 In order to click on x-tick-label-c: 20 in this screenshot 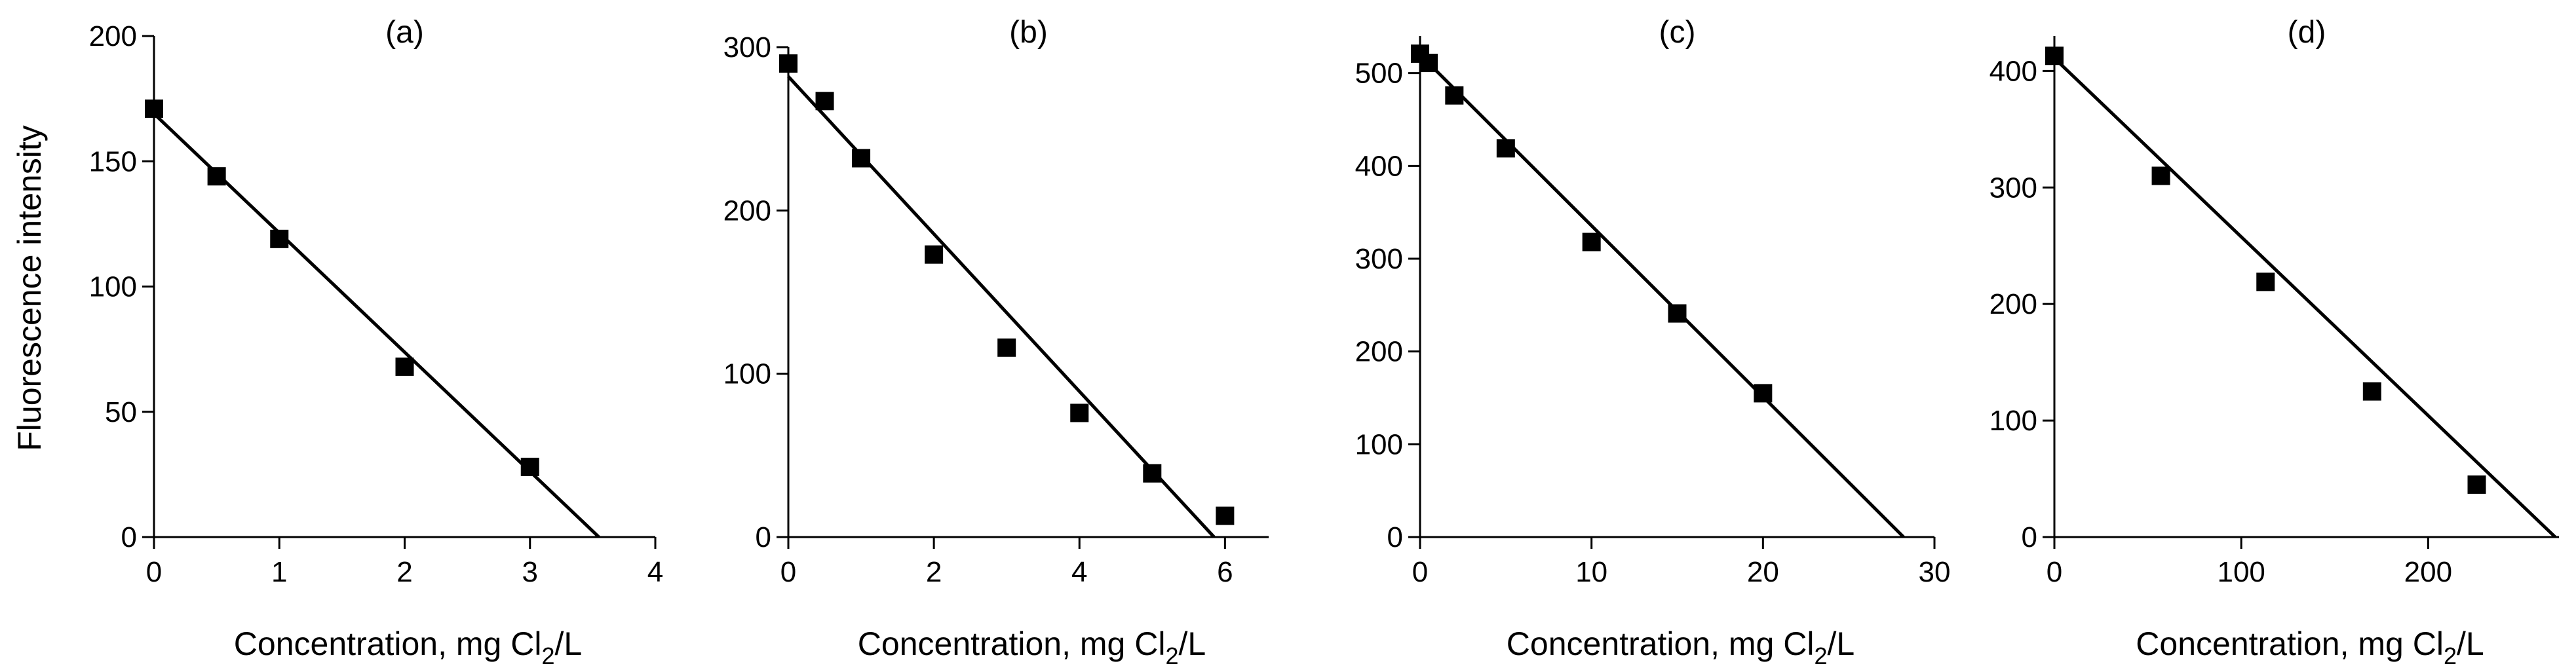, I will do `click(1763, 572)`.